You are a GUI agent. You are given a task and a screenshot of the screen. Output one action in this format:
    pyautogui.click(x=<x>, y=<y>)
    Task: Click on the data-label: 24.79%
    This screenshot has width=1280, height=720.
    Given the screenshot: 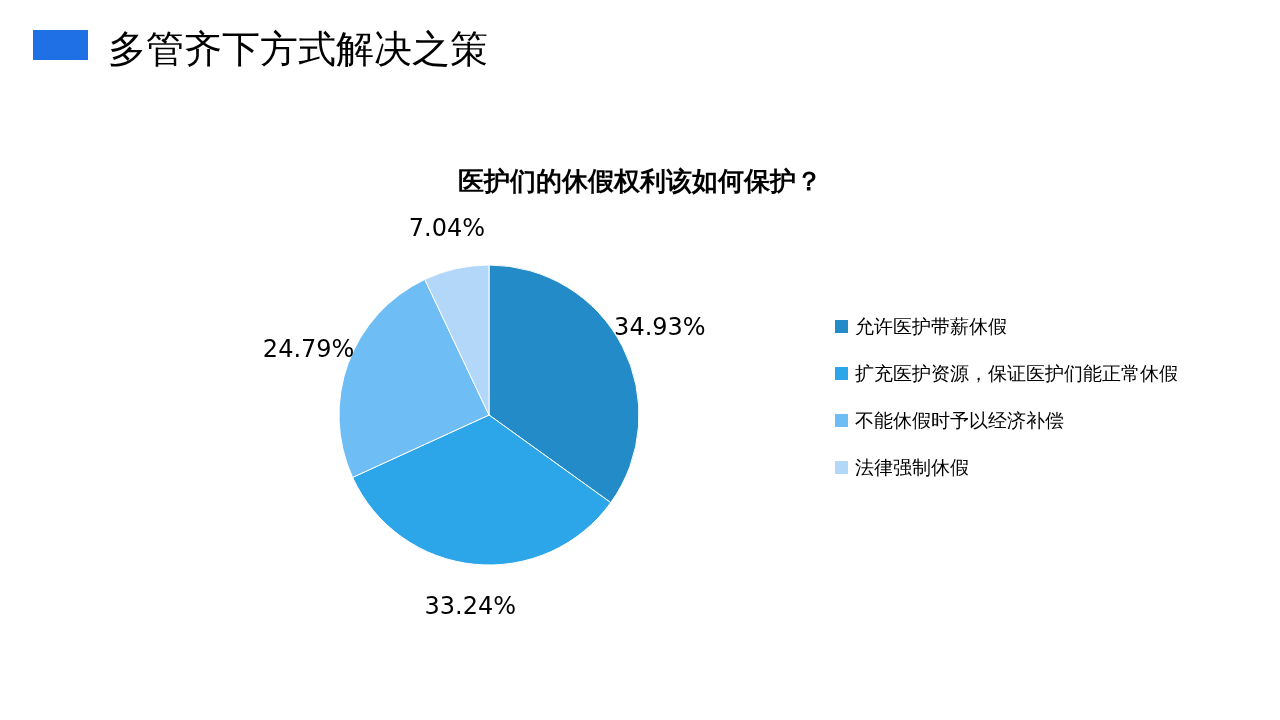 What is the action you would take?
    pyautogui.click(x=308, y=349)
    